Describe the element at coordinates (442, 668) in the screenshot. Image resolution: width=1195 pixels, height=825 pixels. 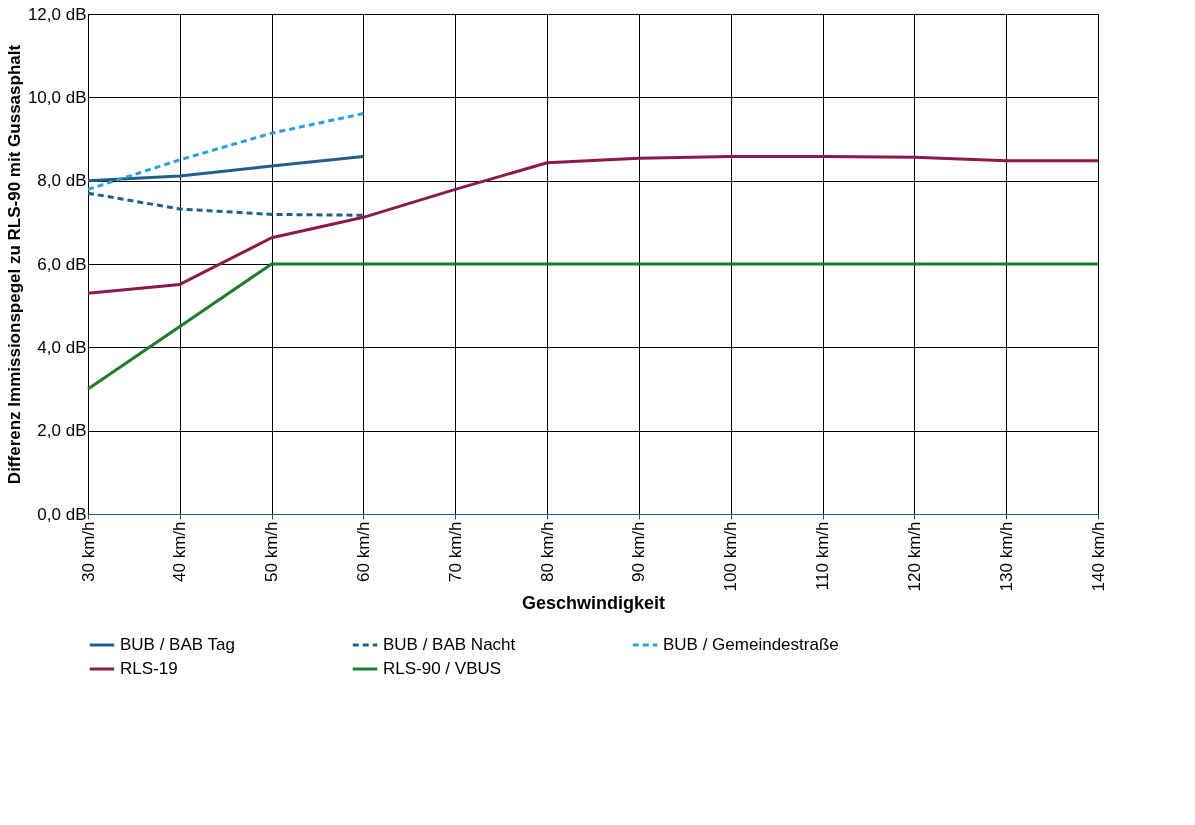
I see `legend-label: RLS-90 / VBUS` at that location.